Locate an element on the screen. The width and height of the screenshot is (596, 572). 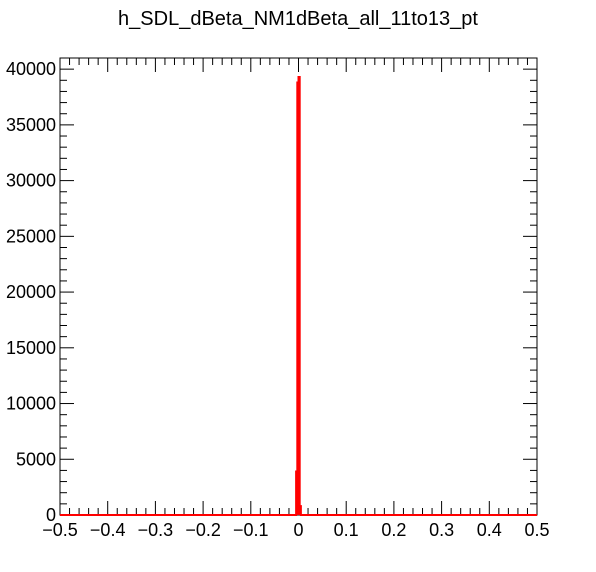
x-tick-label: 0.3 is located at coordinates (441, 530).